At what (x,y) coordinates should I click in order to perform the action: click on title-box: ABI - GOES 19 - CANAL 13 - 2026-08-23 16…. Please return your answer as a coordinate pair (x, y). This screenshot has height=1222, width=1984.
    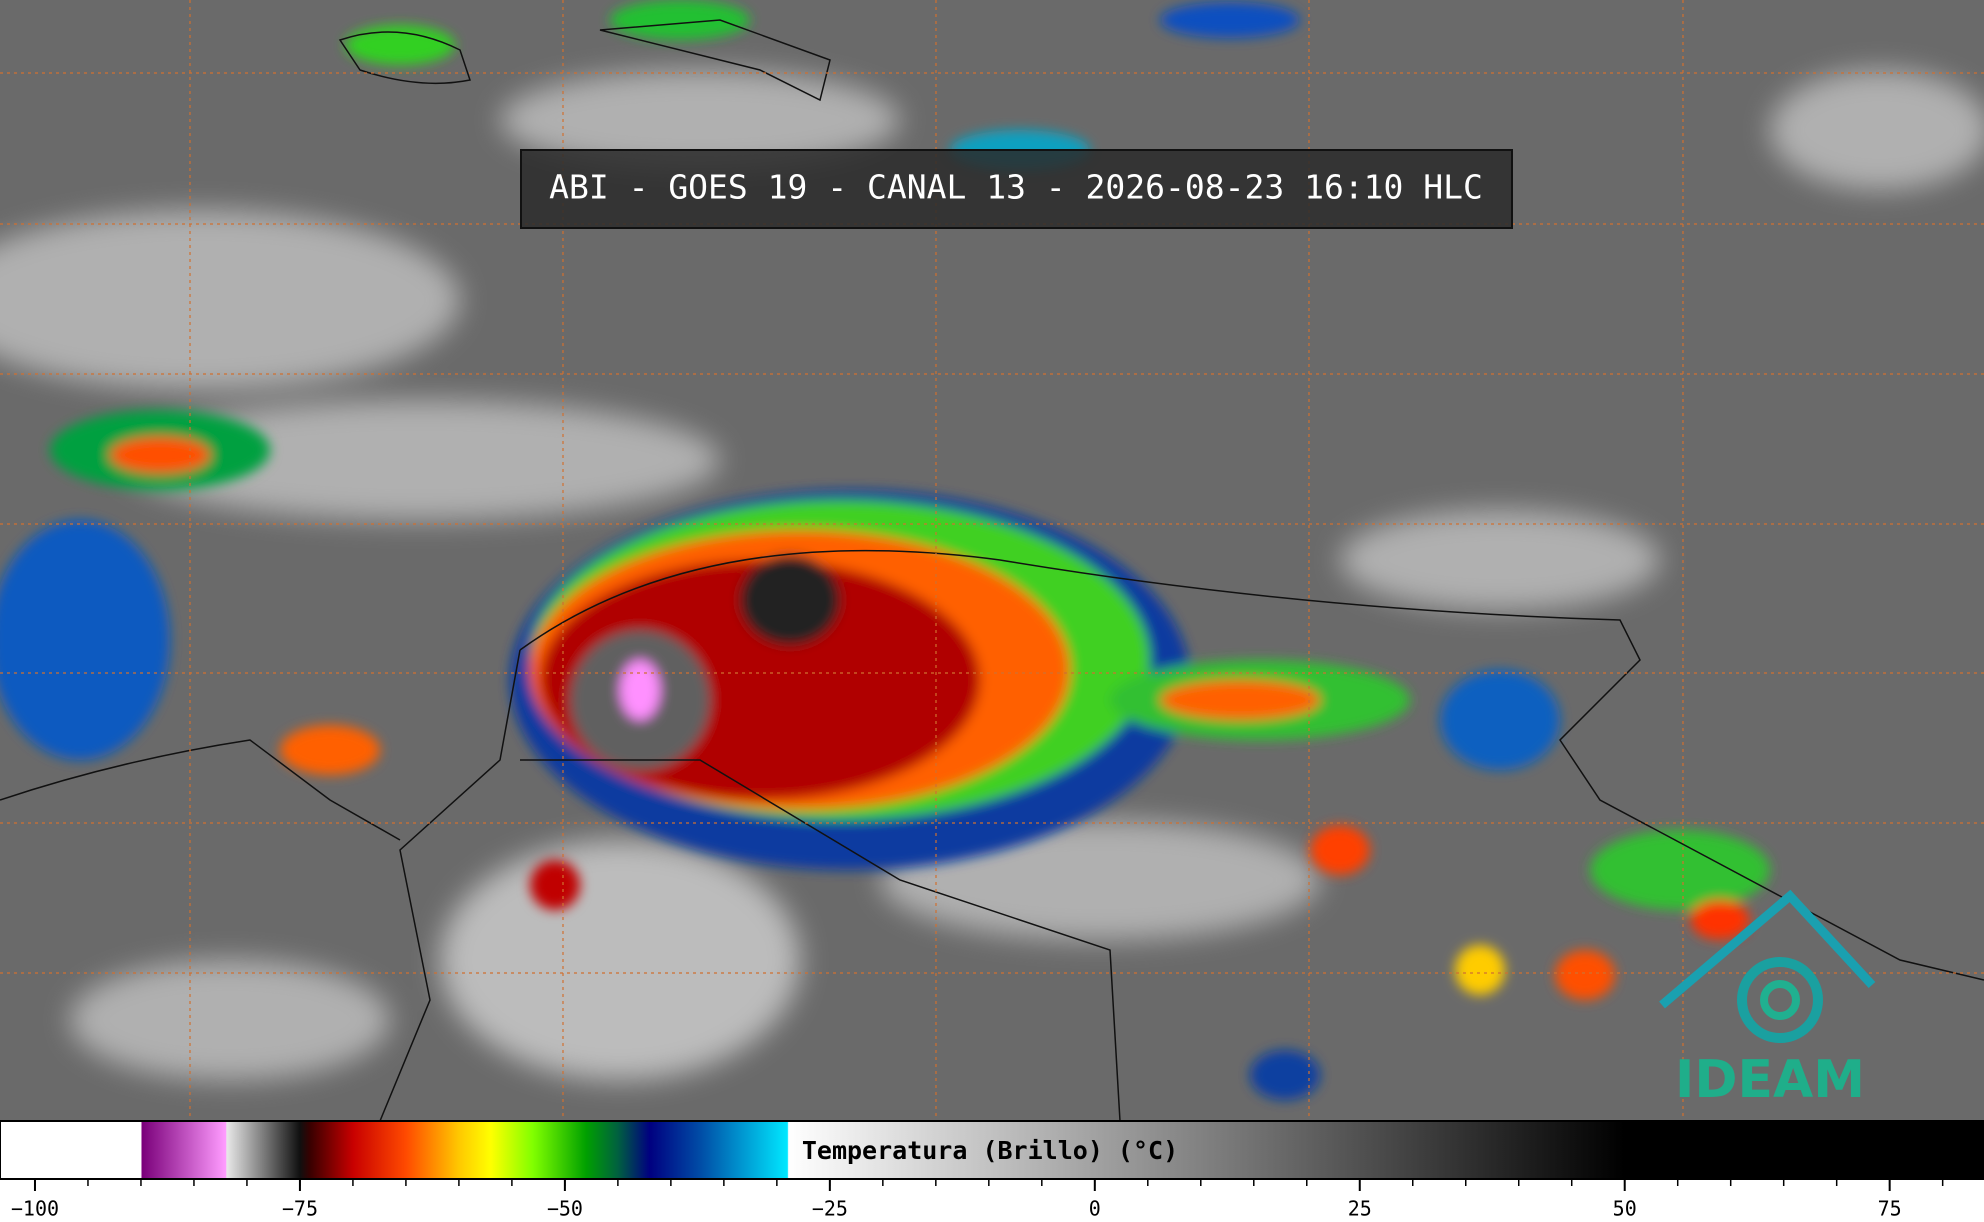
    Looking at the image, I should click on (1016, 189).